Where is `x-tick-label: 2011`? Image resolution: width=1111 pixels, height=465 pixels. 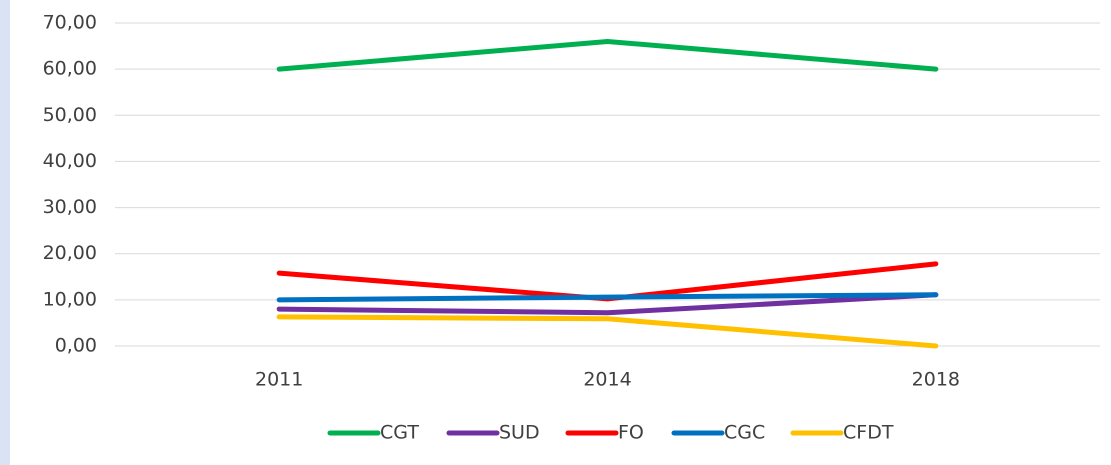
x-tick-label: 2011 is located at coordinates (279, 380).